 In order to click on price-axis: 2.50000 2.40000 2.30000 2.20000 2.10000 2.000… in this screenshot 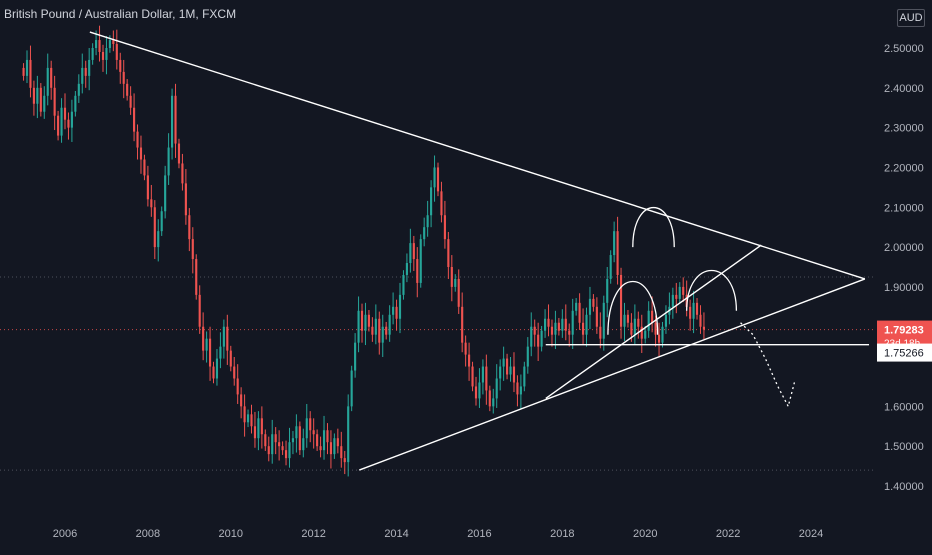, I will do `click(904, 268)`.